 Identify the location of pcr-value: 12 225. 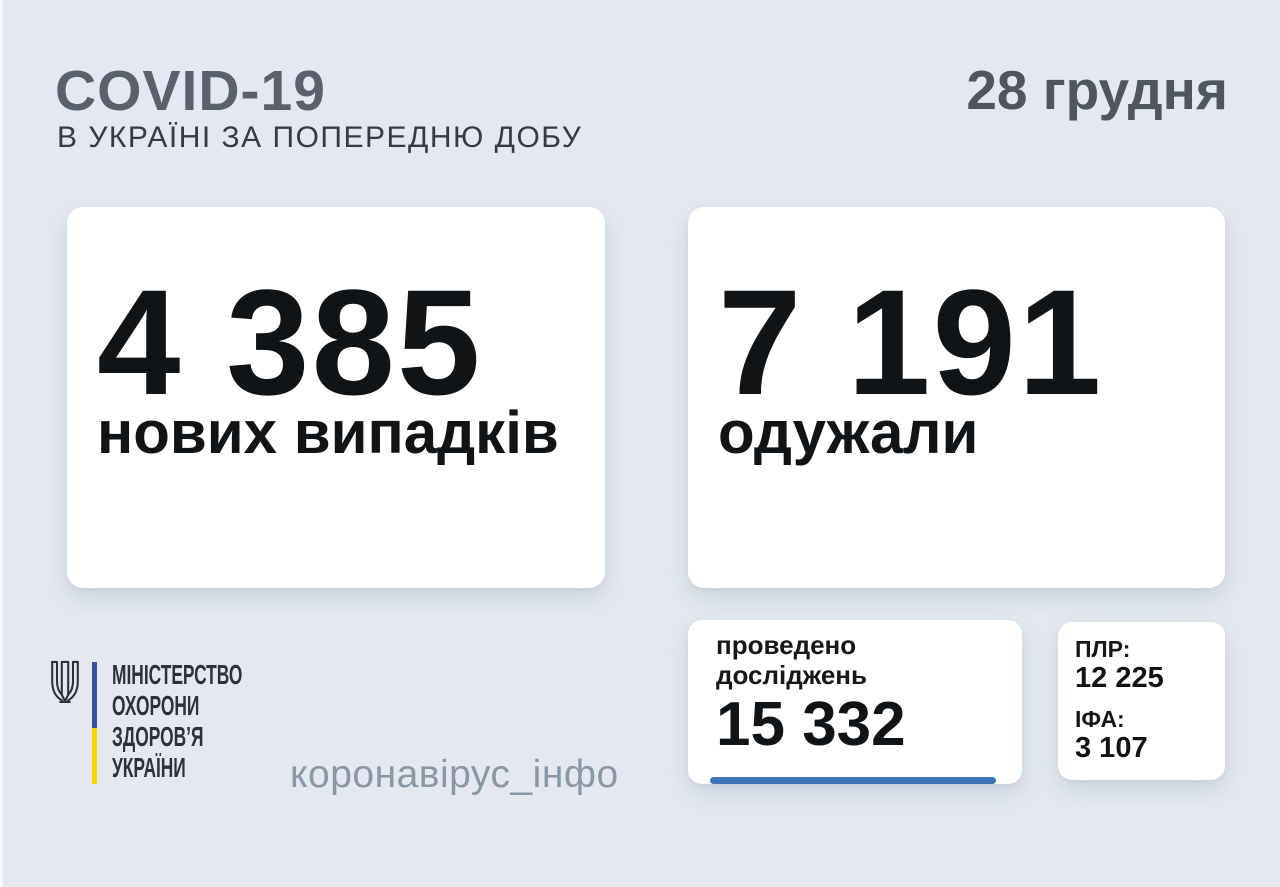
(1119, 678).